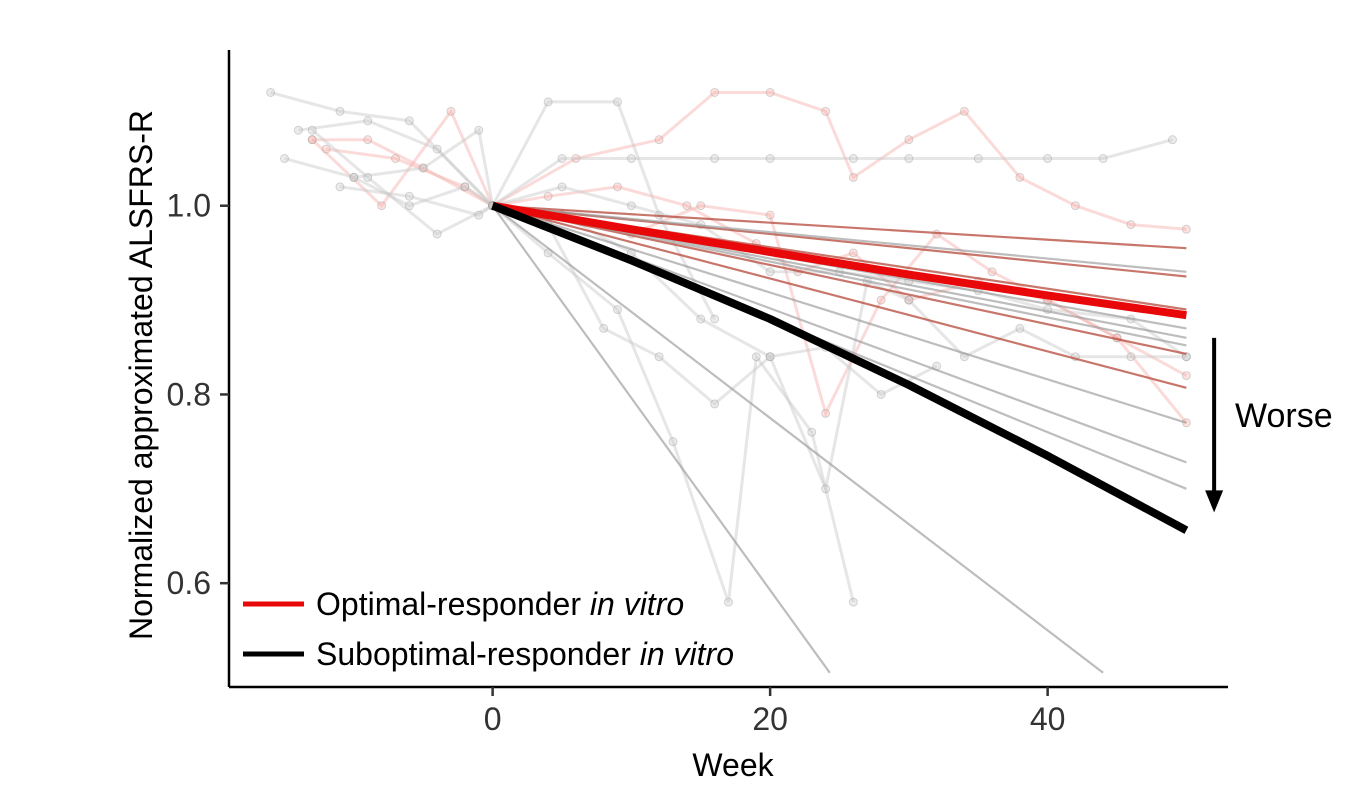 The image size is (1366, 786). I want to click on x-tick-label: 20, so click(770, 719).